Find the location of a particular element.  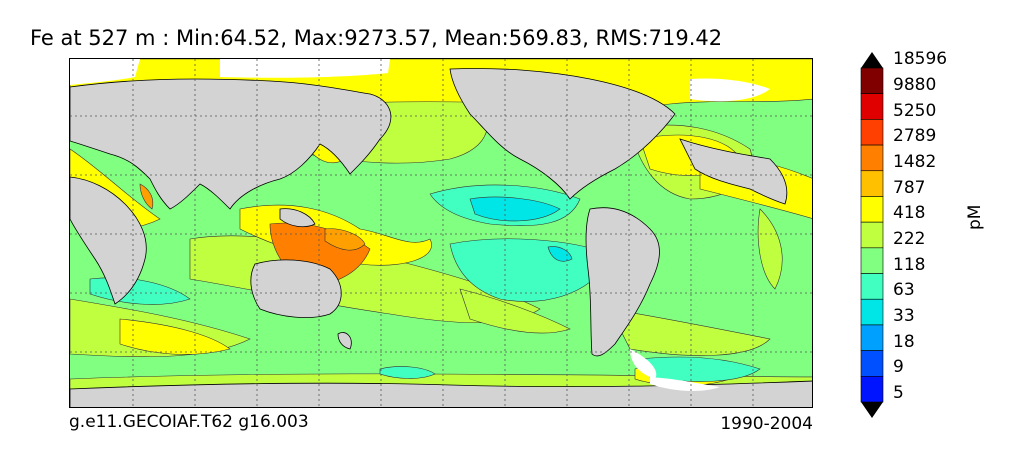

greenland-no-data is located at coordinates (730, 90).